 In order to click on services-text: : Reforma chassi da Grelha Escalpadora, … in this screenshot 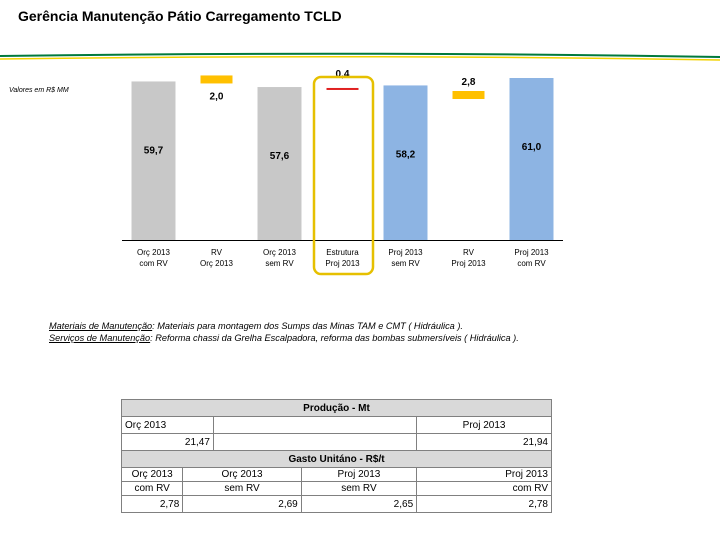, I will do `click(334, 338)`.